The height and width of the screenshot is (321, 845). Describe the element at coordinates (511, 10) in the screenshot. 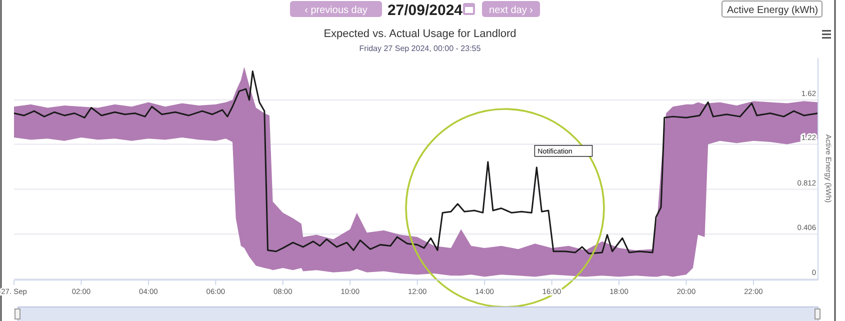

I see `text: next day ›` at that location.